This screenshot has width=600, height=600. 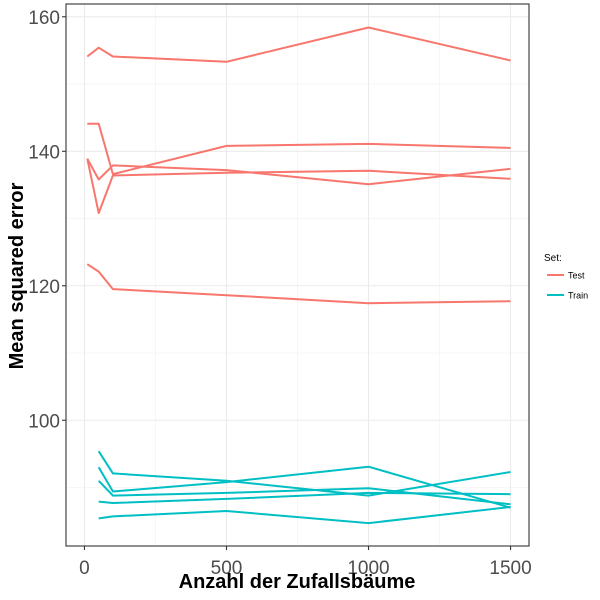 I want to click on legend: Set: Test Train, so click(x=566, y=277).